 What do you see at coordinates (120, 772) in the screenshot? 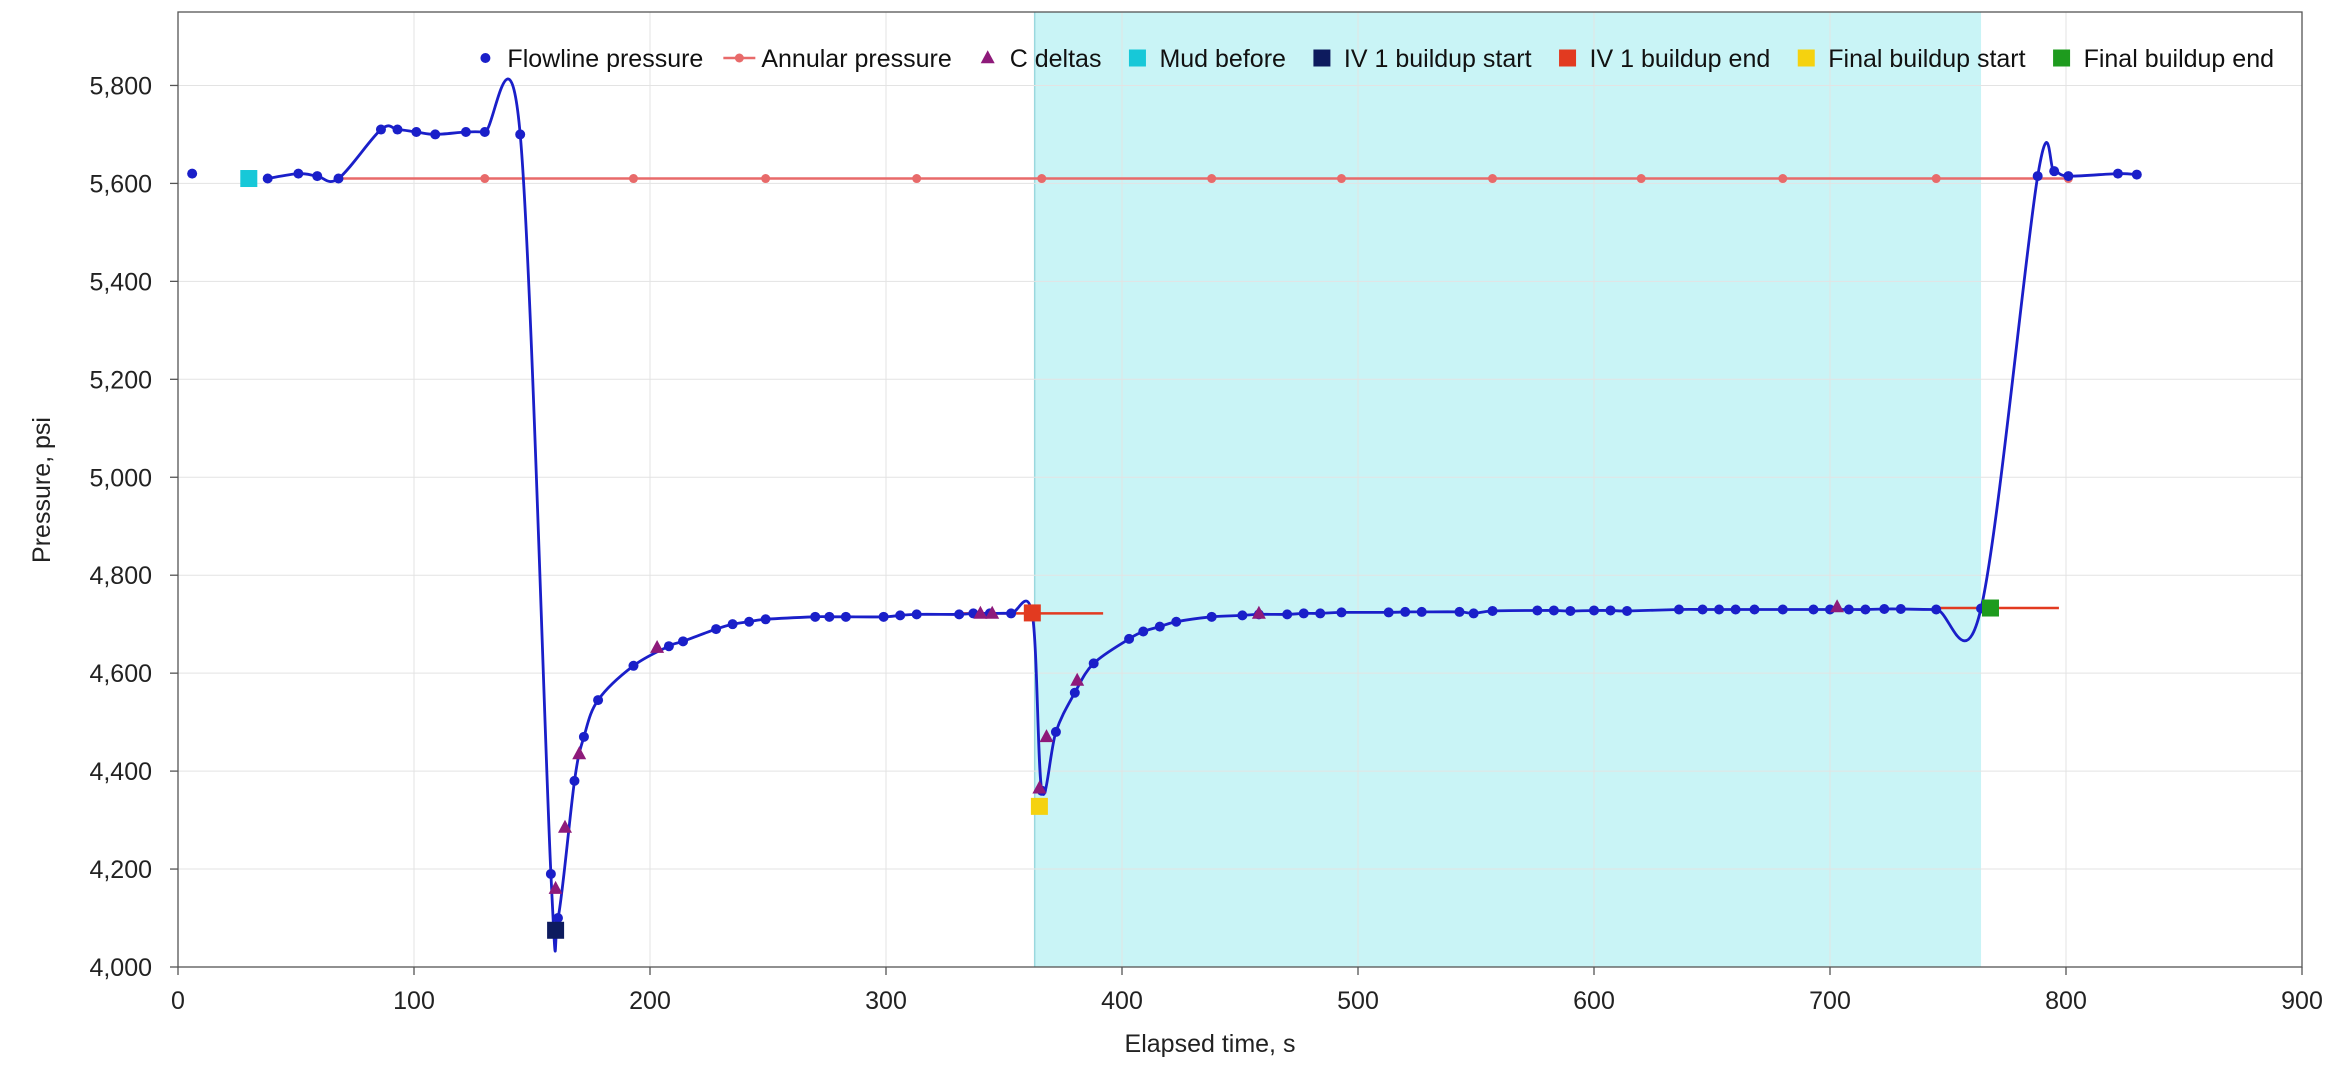
I see `y-tick-label: 4,400` at bounding box center [120, 772].